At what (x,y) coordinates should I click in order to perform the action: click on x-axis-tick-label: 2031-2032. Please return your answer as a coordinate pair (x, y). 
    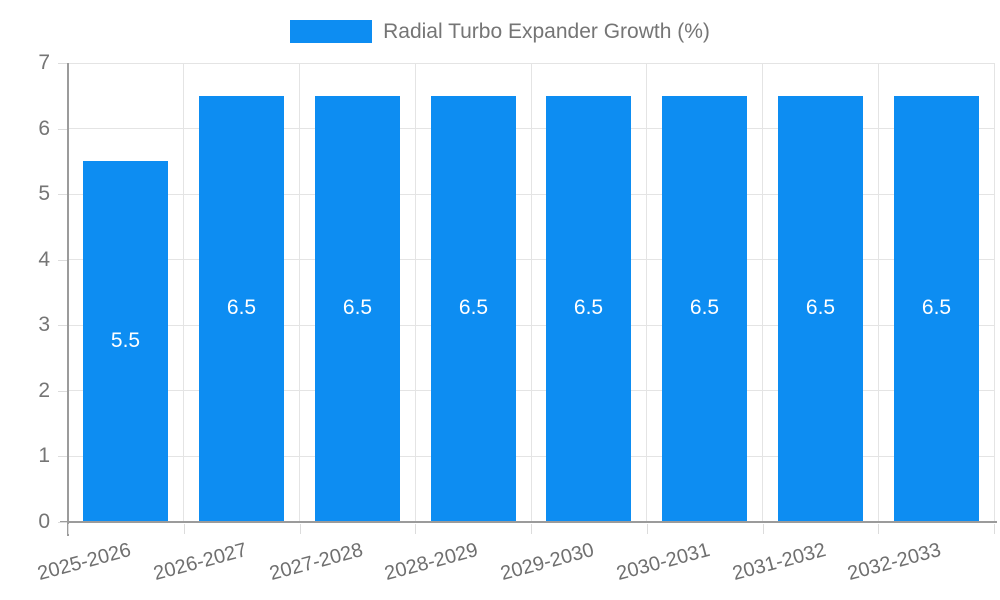
    Looking at the image, I should click on (779, 562).